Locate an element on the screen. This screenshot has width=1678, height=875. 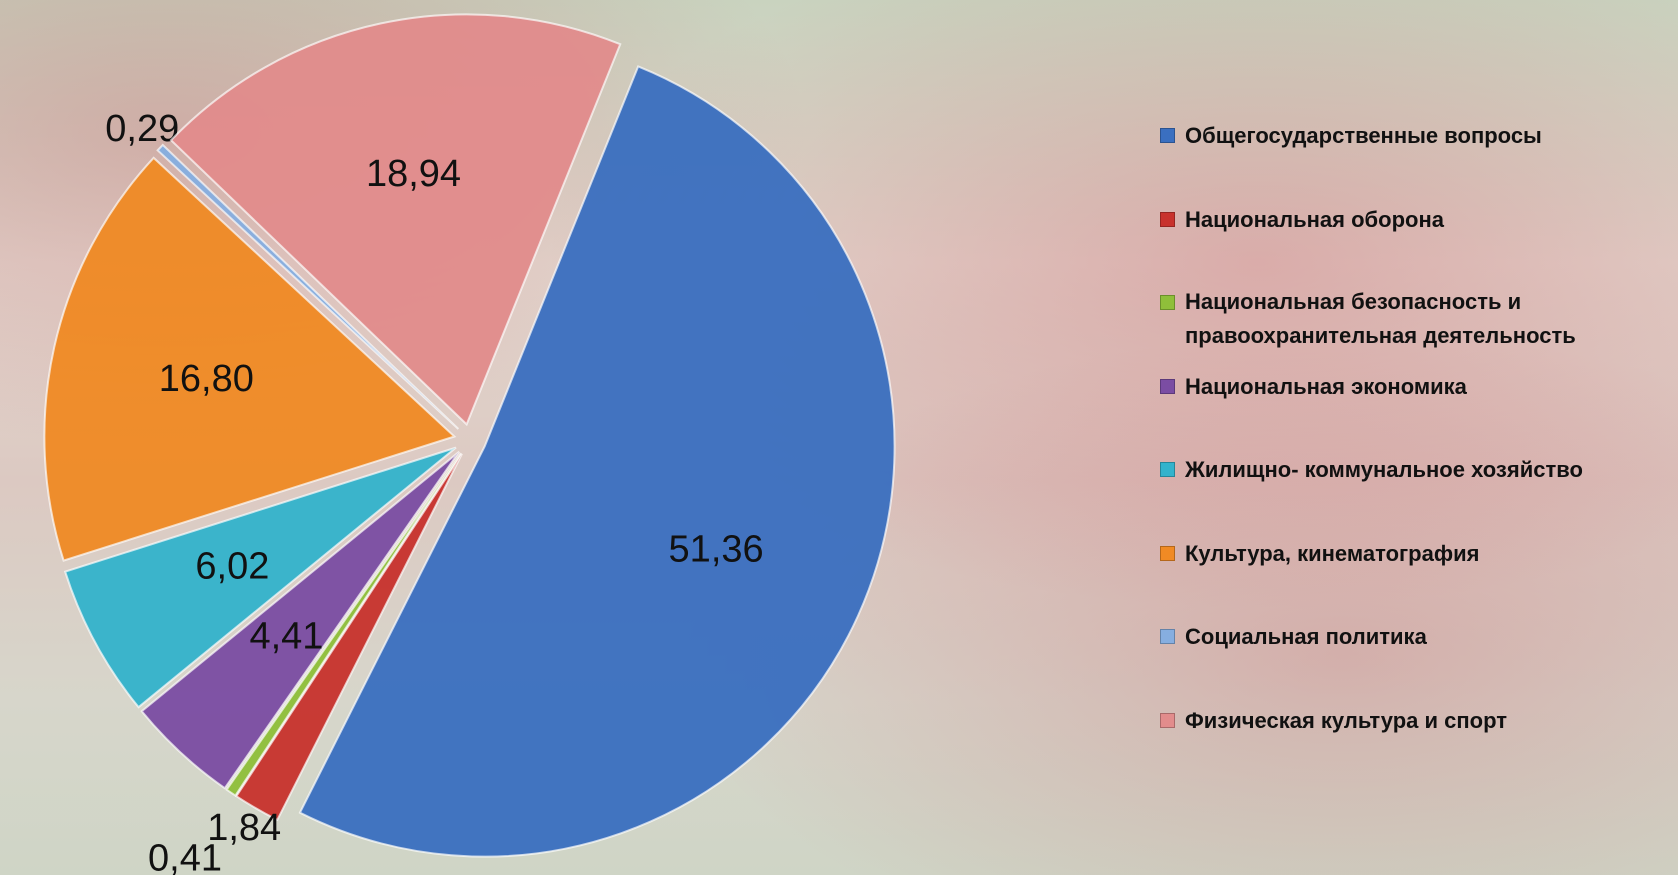
data-label: 4,41 is located at coordinates (286, 636).